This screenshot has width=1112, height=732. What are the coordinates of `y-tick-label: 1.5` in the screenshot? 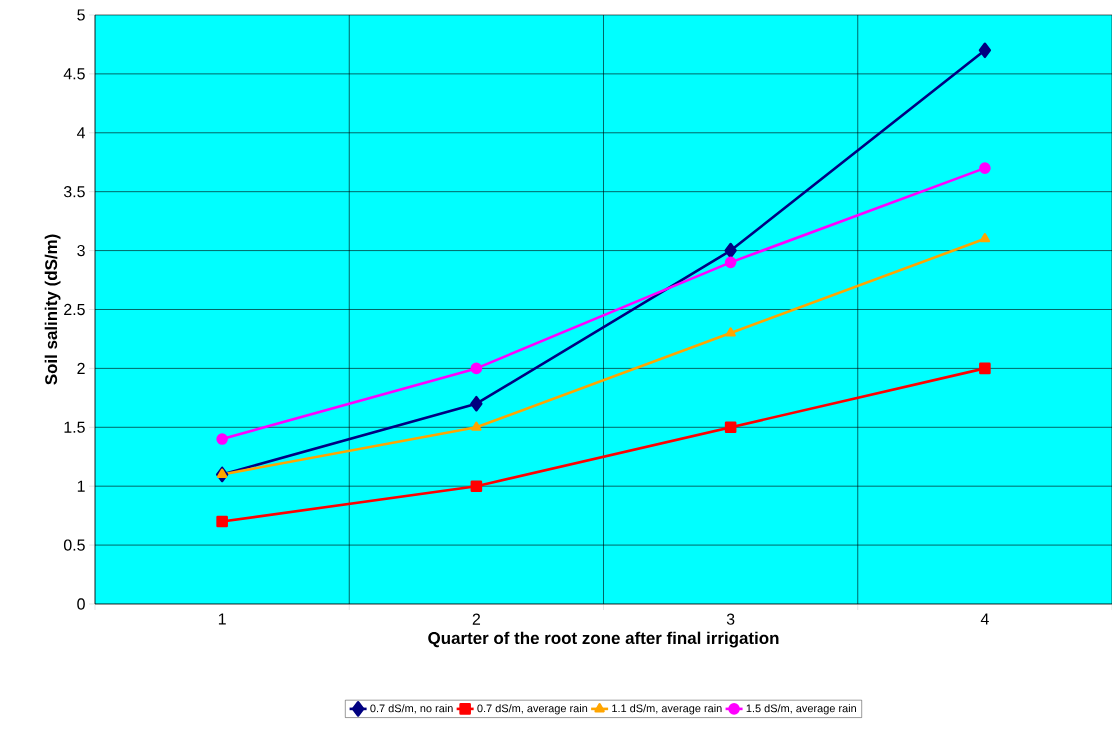 It's located at (74, 427).